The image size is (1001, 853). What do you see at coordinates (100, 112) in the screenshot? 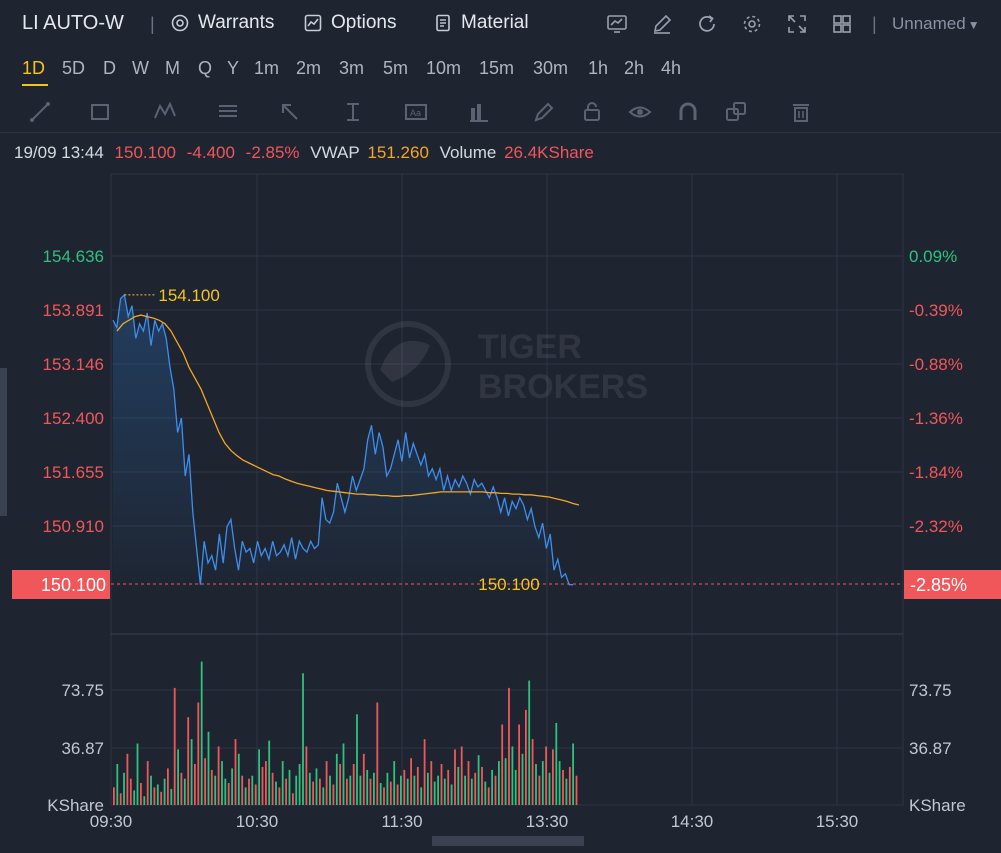
I see `rectangle-icon` at bounding box center [100, 112].